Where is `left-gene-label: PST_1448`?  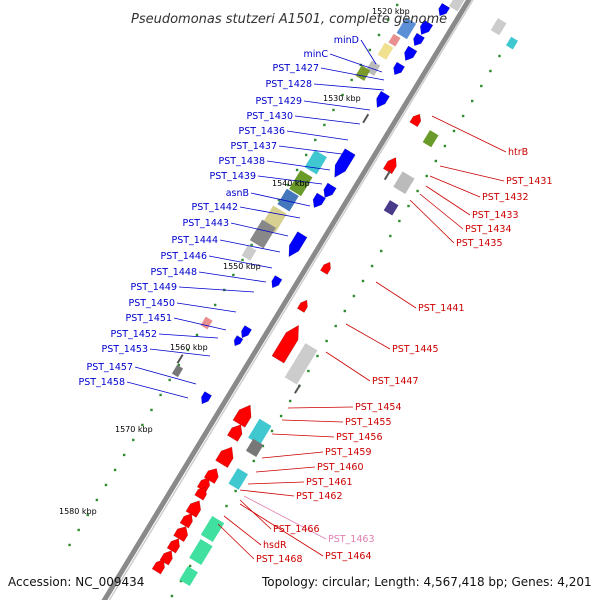 left-gene-label: PST_1448 is located at coordinates (174, 272).